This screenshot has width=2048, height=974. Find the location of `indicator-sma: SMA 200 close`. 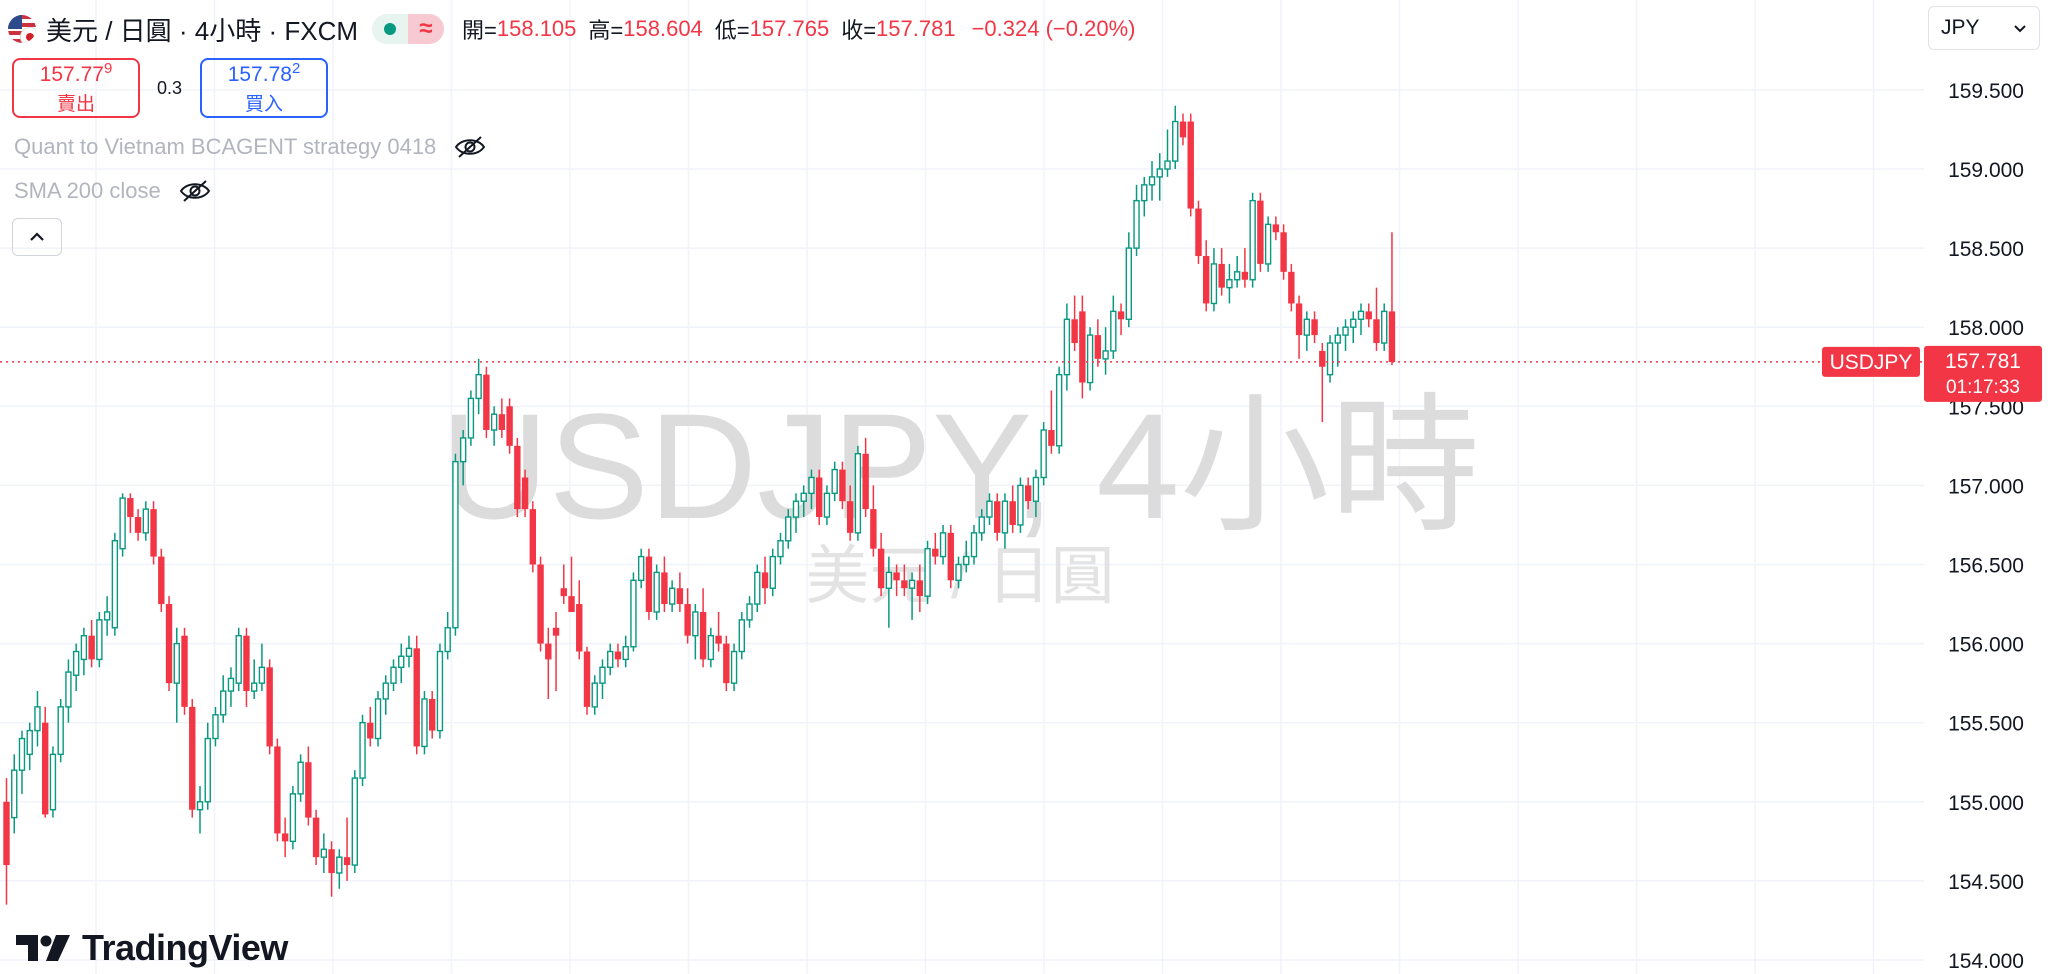

indicator-sma: SMA 200 close is located at coordinates (112, 191).